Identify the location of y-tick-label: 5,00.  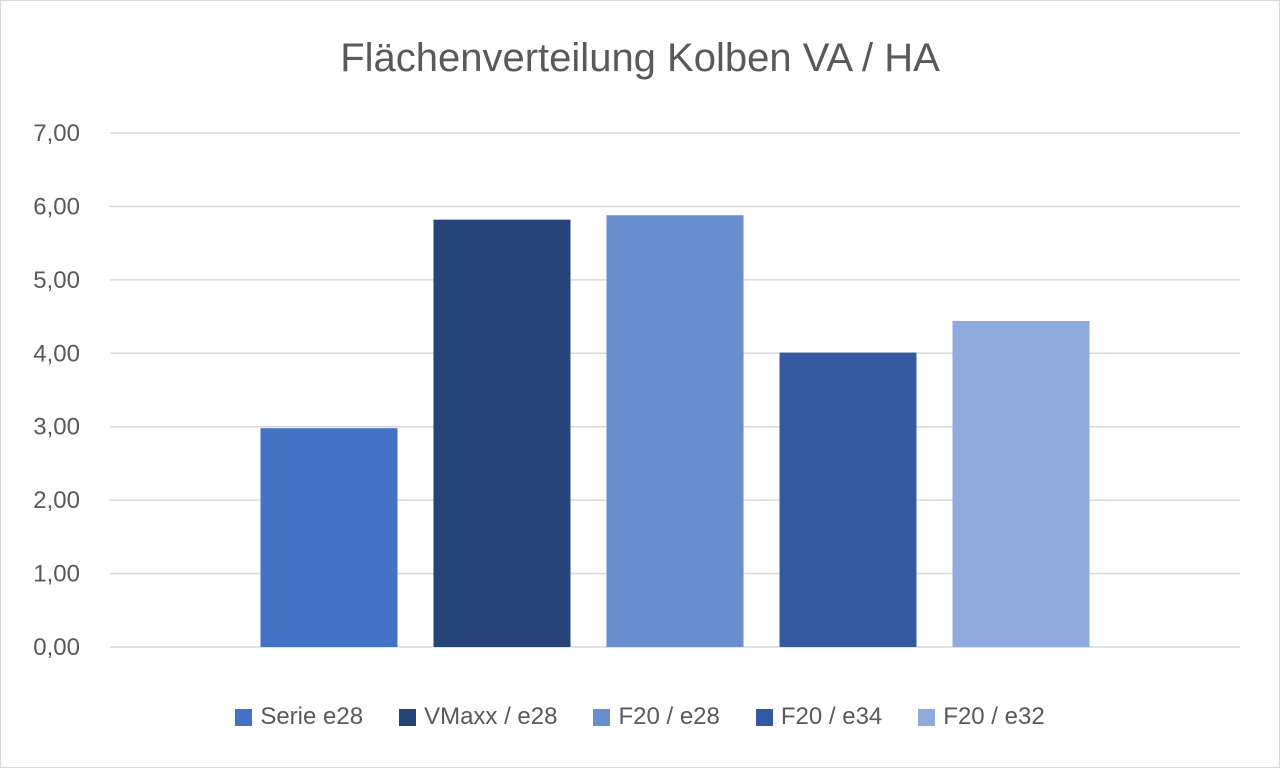
(56, 280).